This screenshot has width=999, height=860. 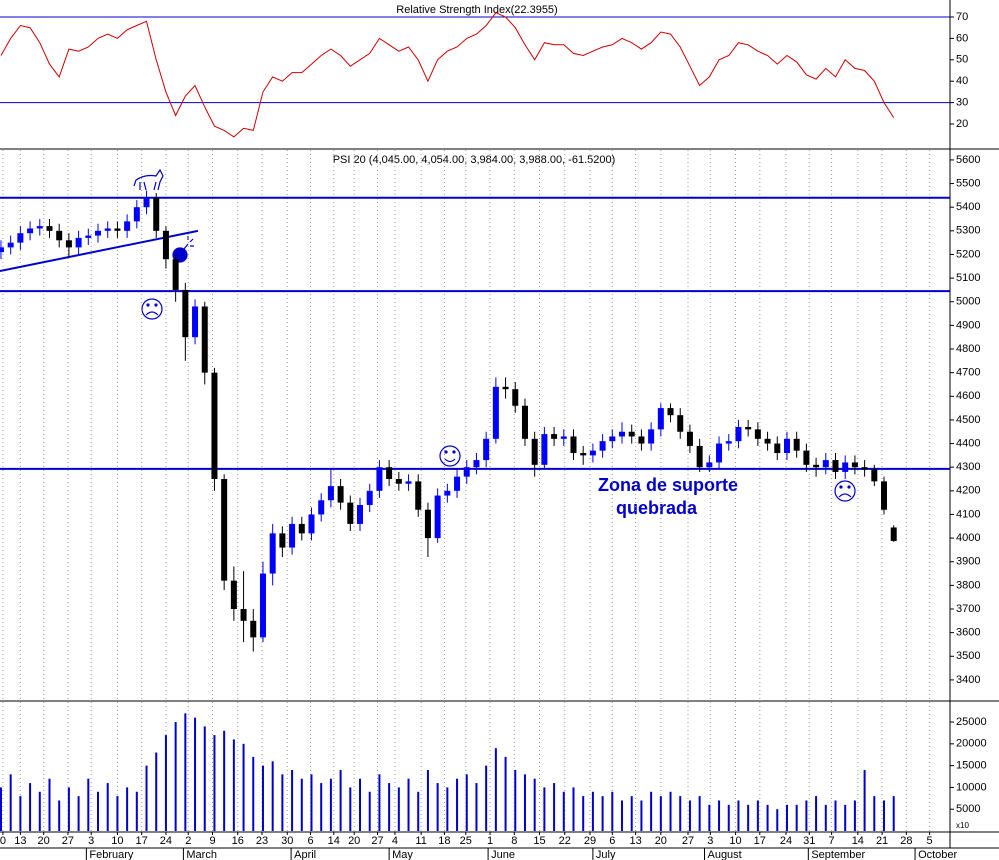 I want to click on x-tick-label: 16, so click(x=238, y=841).